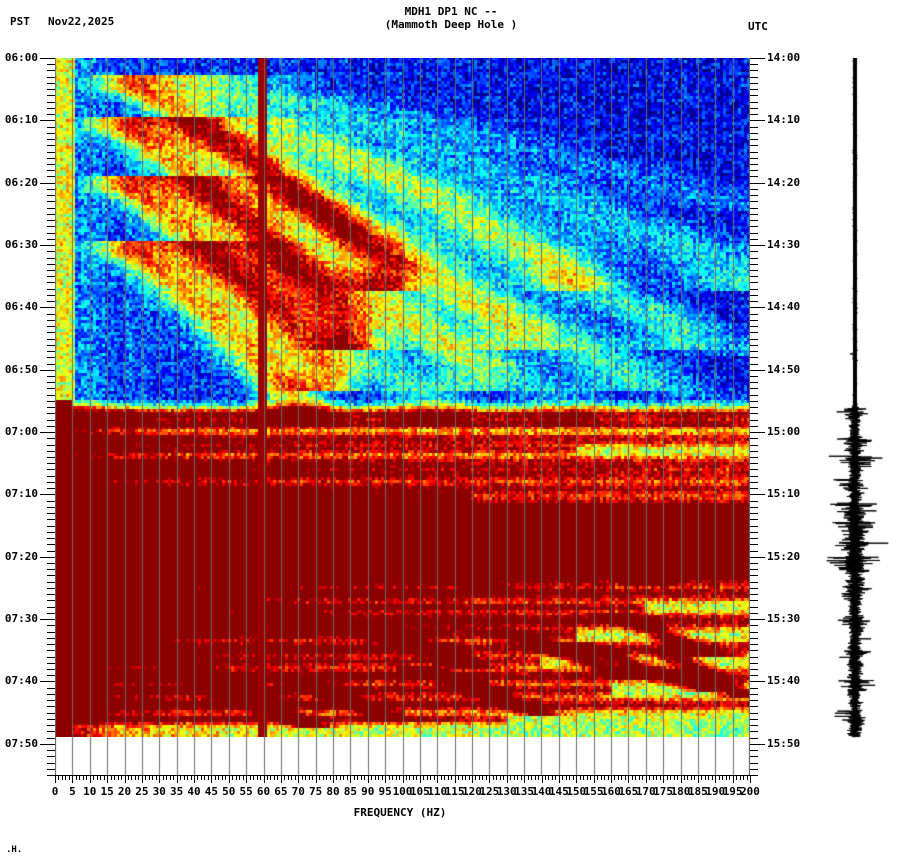 Image resolution: width=902 pixels, height=864 pixels. What do you see at coordinates (451, 11) in the screenshot?
I see `station-code-title: MDH1 DP1 NC --` at bounding box center [451, 11].